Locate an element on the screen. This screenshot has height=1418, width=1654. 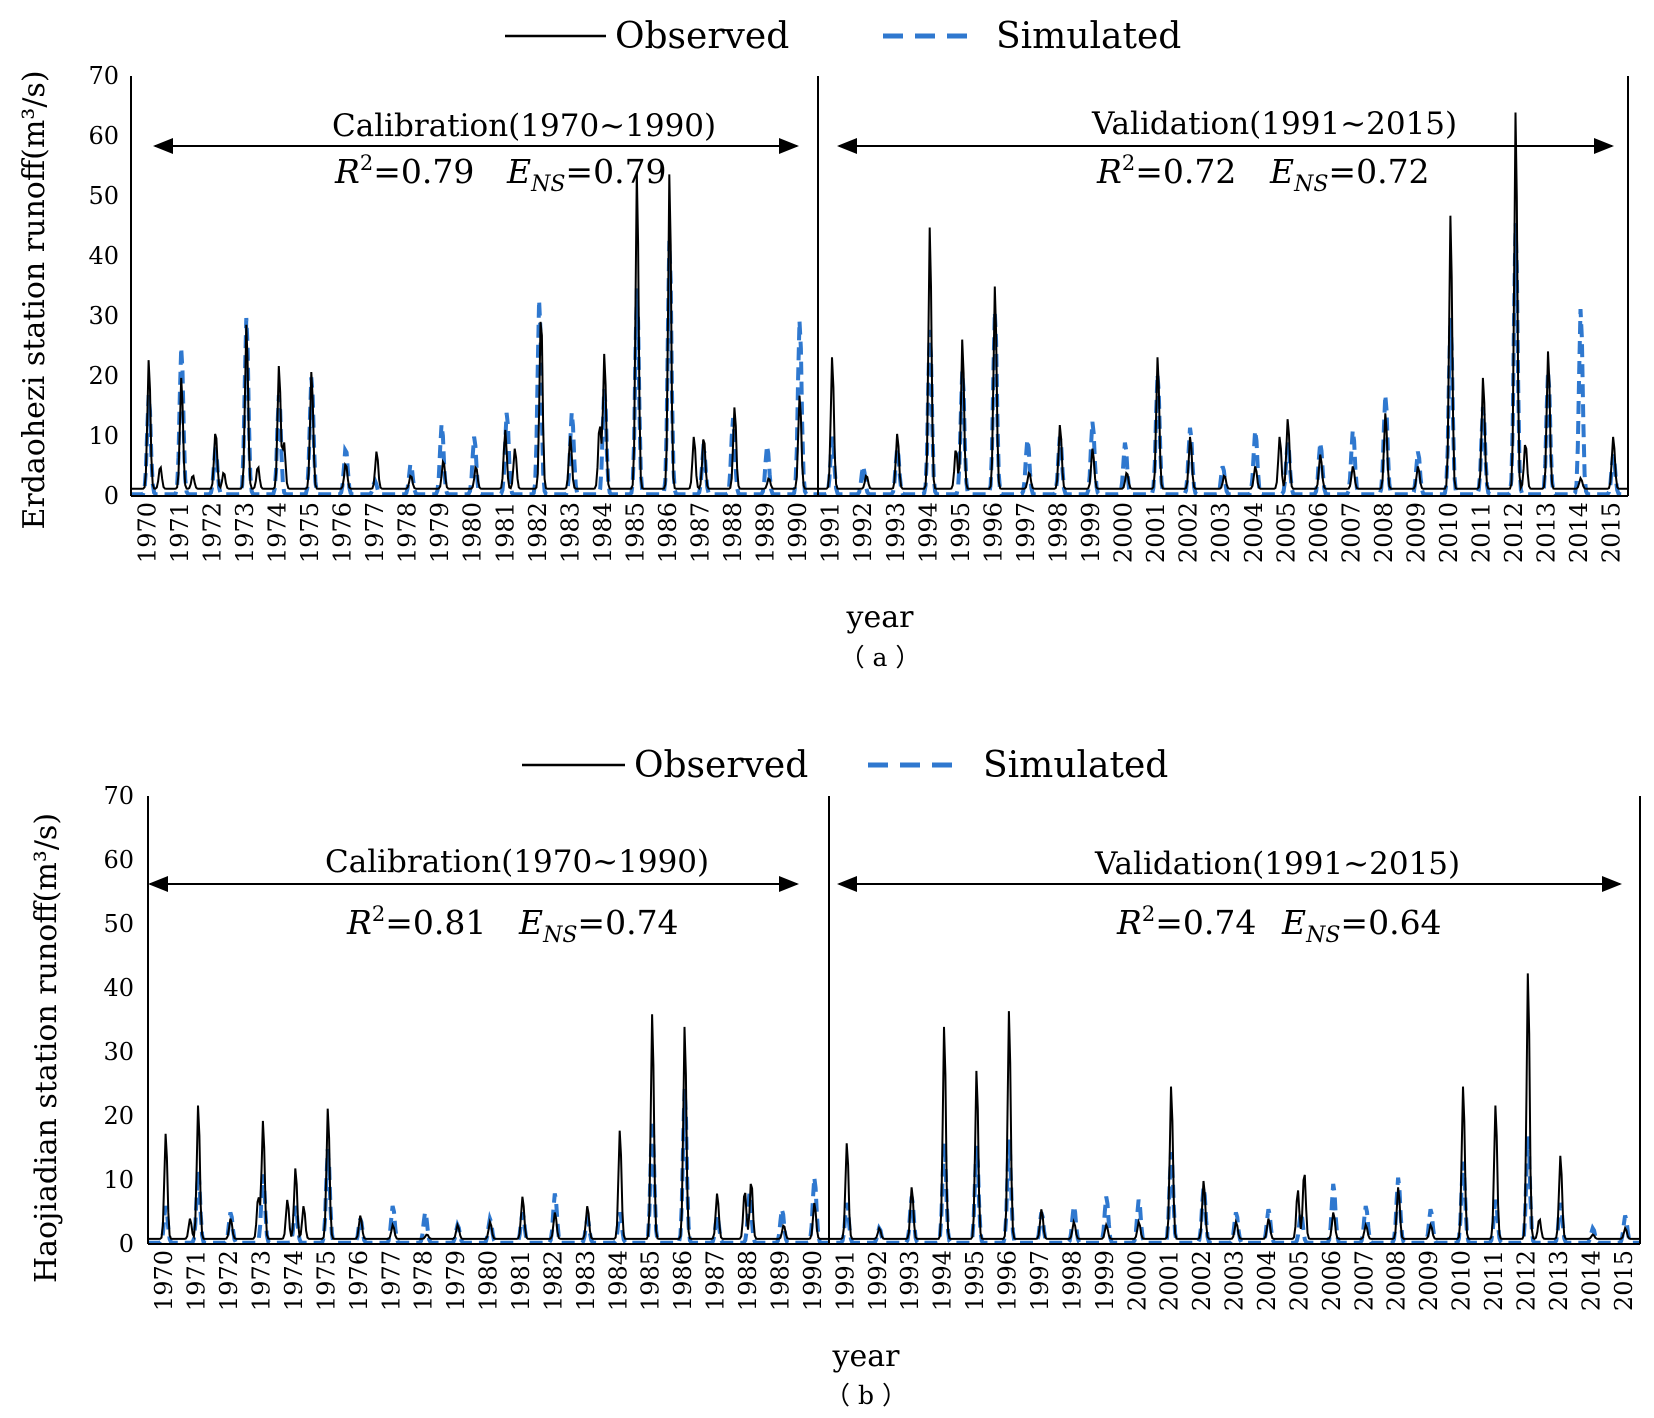
x-tick-label: 2014 is located at coordinates (1591, 1280).